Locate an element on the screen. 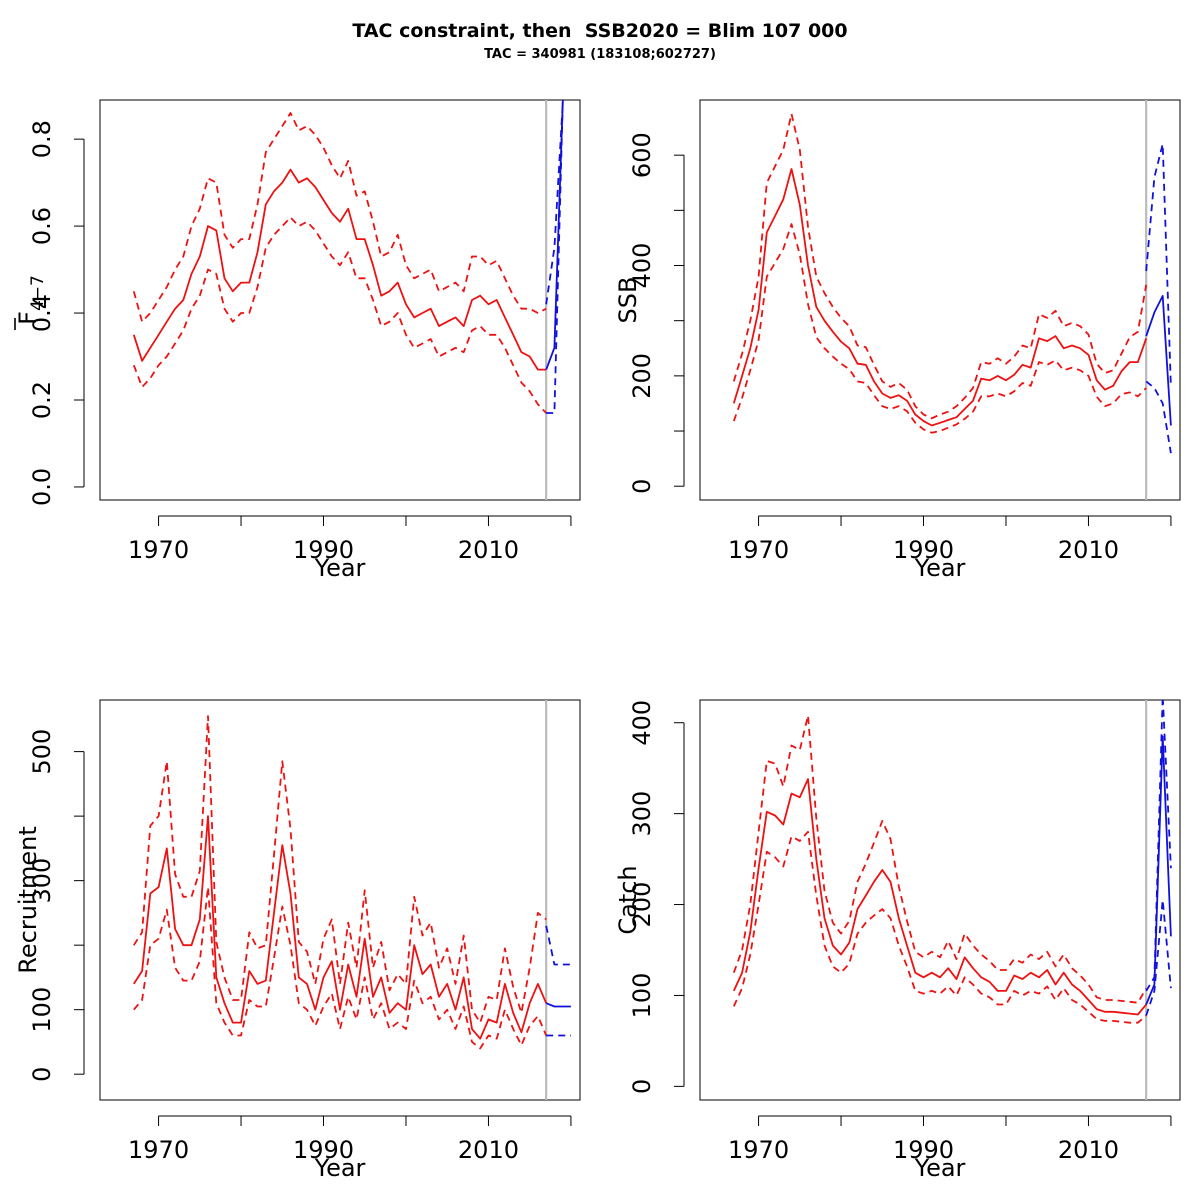 The height and width of the screenshot is (1200, 1200). y-axis-title: SSB is located at coordinates (628, 300).